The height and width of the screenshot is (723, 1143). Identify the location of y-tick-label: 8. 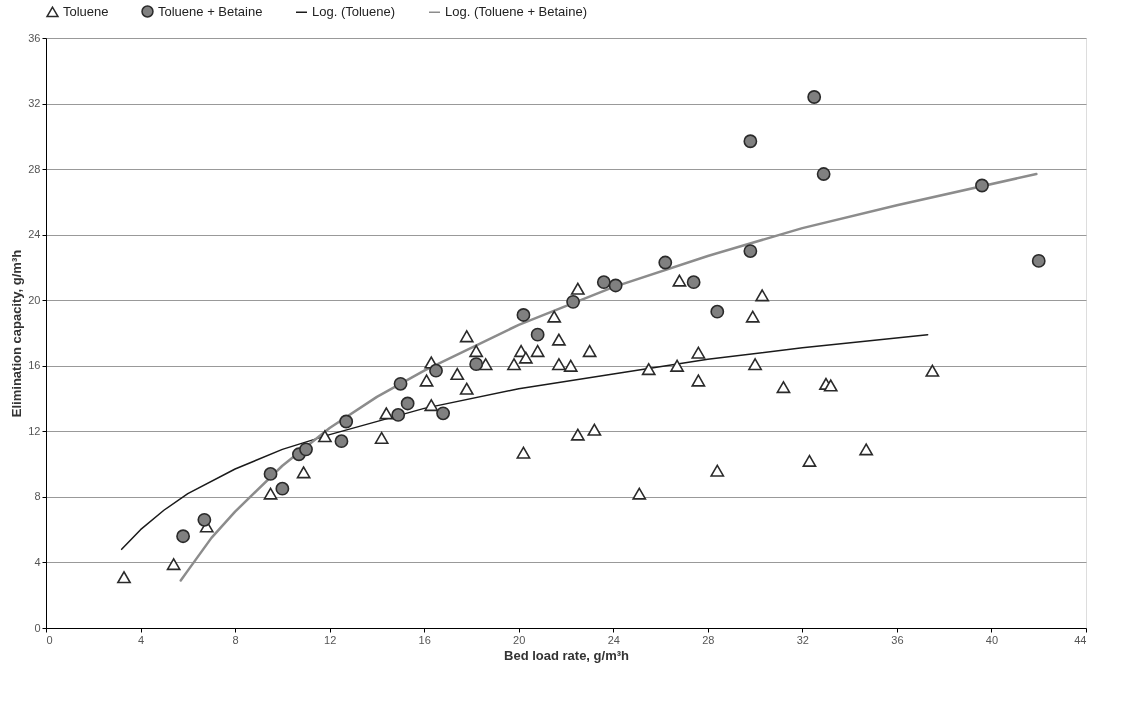
(37, 496).